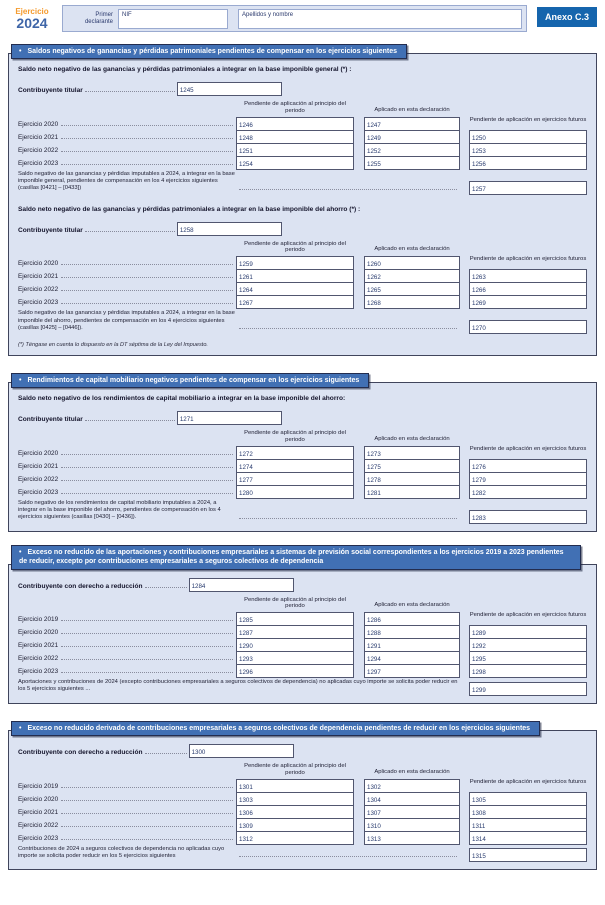 The image size is (605, 905). What do you see at coordinates (295, 124) in the screenshot?
I see `casilla-input: 1246` at bounding box center [295, 124].